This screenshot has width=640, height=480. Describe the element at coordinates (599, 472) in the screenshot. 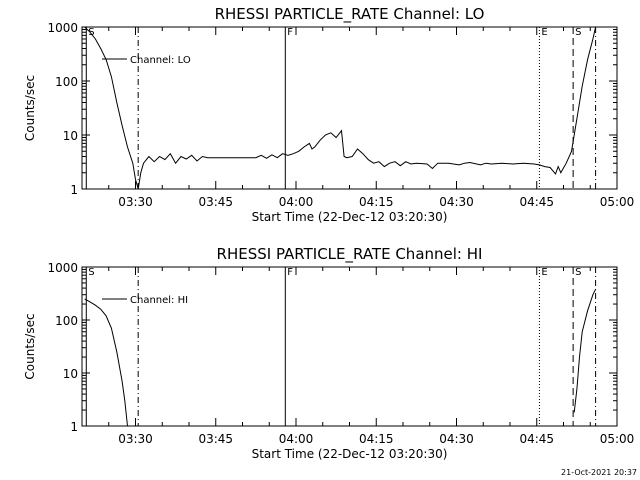

I see `footer-timestamp: 21-Oct-2021 20:37` at that location.